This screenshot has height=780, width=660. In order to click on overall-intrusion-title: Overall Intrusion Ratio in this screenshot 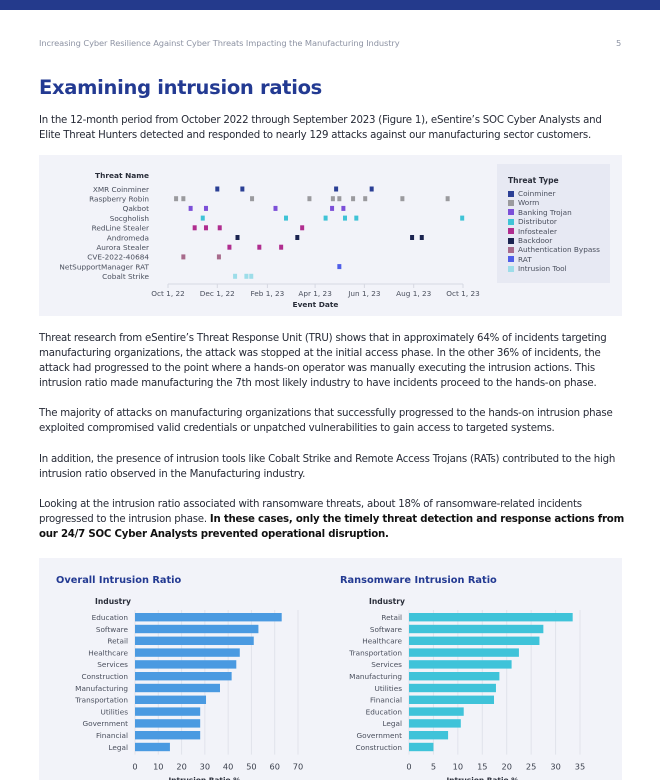, I will do `click(119, 580)`.